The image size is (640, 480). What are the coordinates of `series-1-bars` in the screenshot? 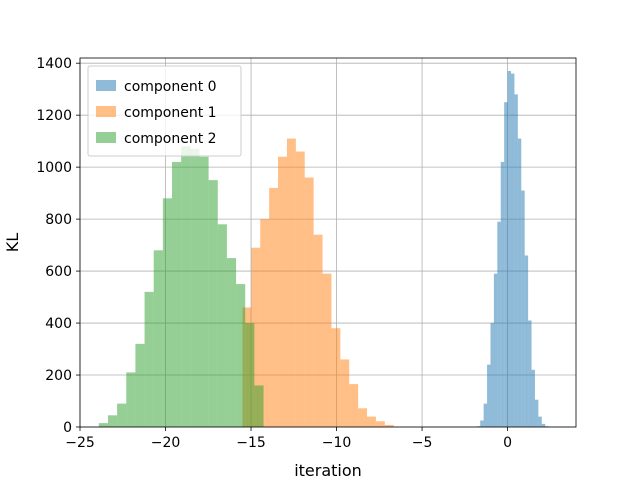 It's located at (318, 283).